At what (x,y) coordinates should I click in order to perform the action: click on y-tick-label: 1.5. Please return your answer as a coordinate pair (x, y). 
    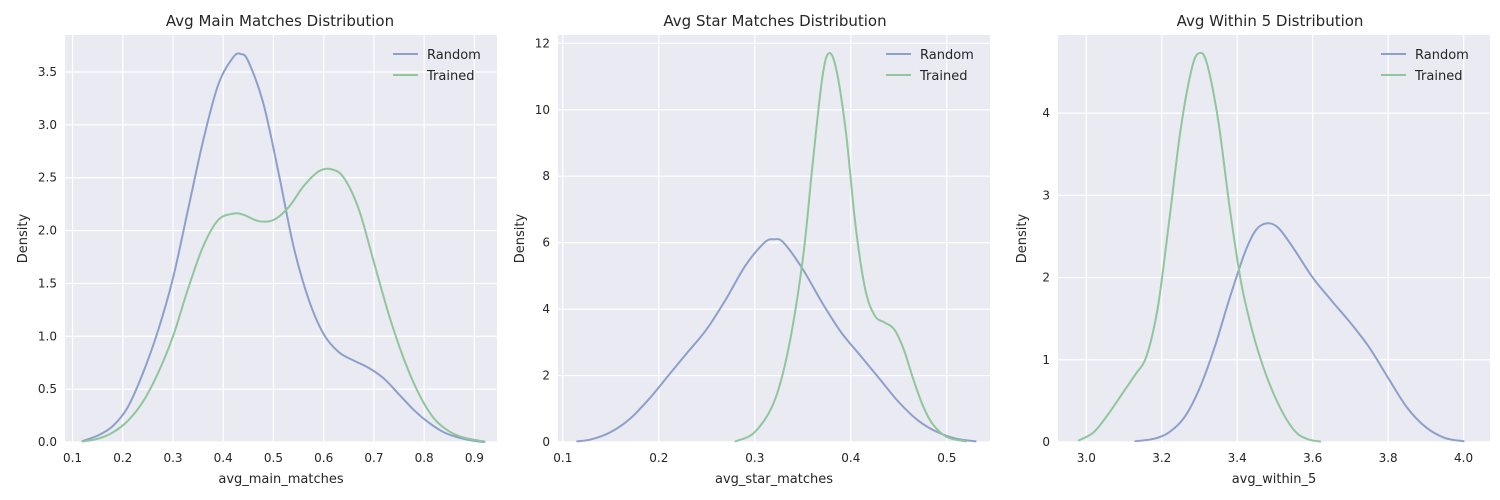
    Looking at the image, I should click on (47, 283).